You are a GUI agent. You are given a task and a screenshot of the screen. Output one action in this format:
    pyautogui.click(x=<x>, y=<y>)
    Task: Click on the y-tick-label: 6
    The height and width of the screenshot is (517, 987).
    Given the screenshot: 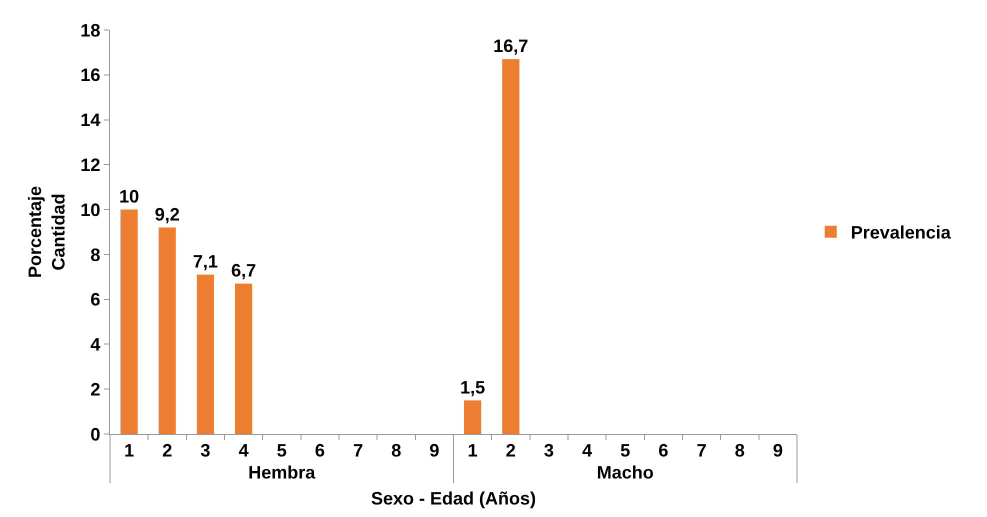 What is the action you would take?
    pyautogui.click(x=95, y=300)
    